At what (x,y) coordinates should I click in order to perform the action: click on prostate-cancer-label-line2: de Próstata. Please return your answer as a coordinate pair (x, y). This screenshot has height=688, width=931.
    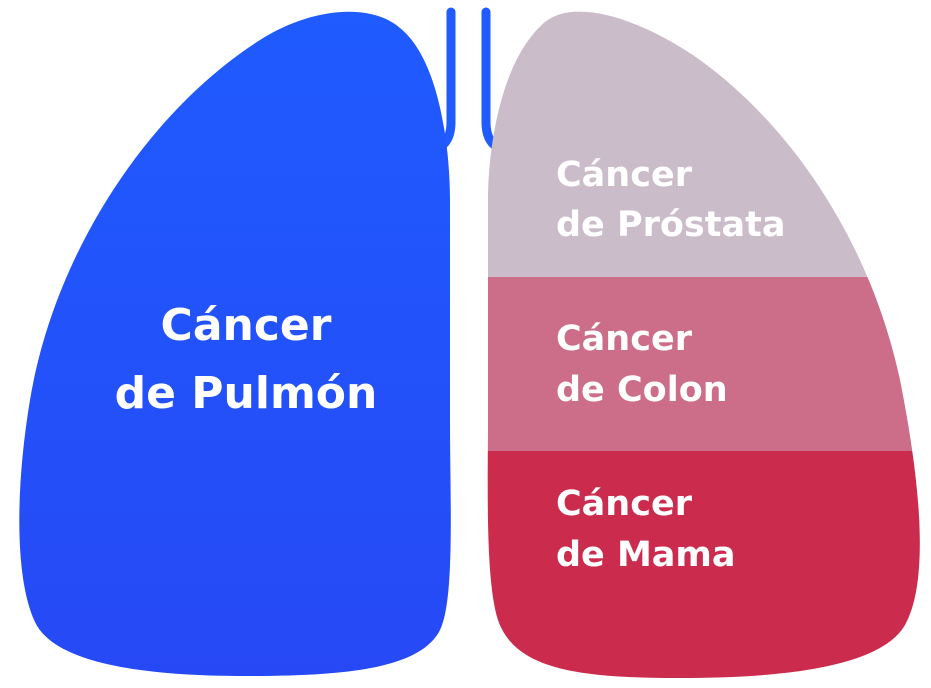
    Looking at the image, I should click on (670, 225).